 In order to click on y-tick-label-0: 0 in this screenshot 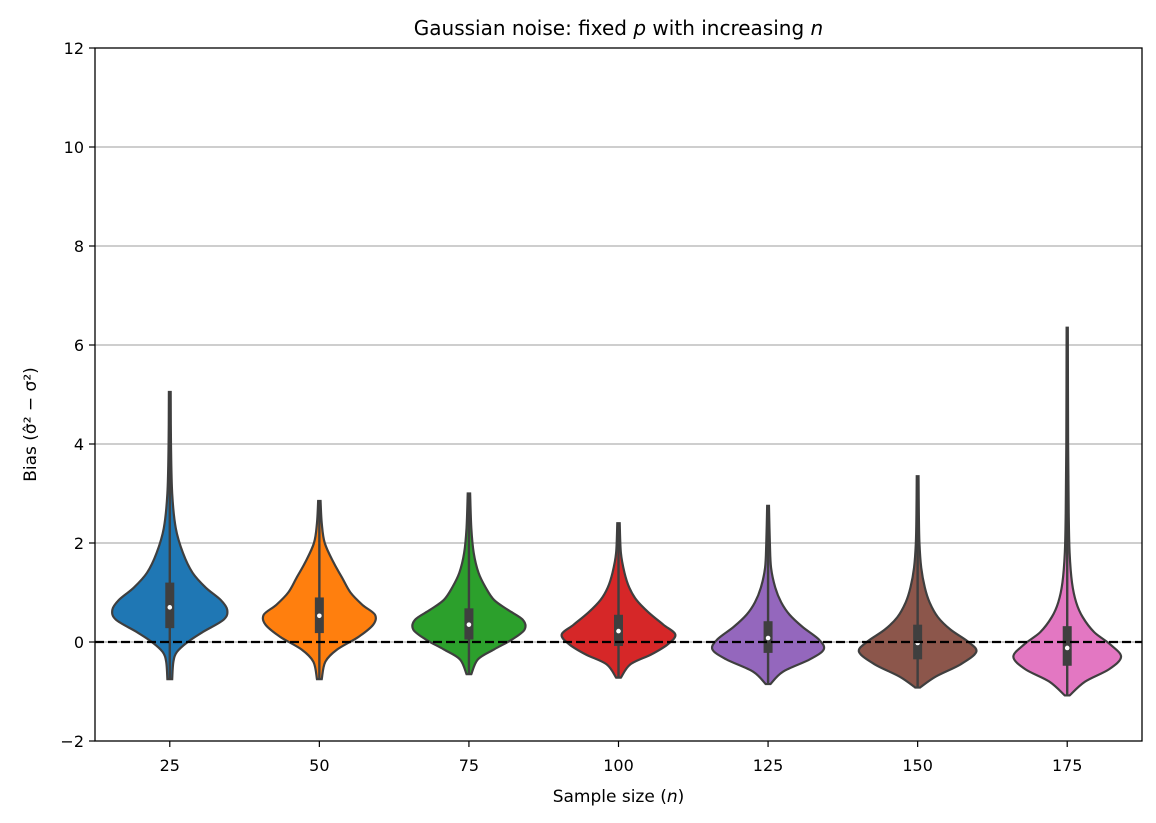, I will do `click(79, 642)`.